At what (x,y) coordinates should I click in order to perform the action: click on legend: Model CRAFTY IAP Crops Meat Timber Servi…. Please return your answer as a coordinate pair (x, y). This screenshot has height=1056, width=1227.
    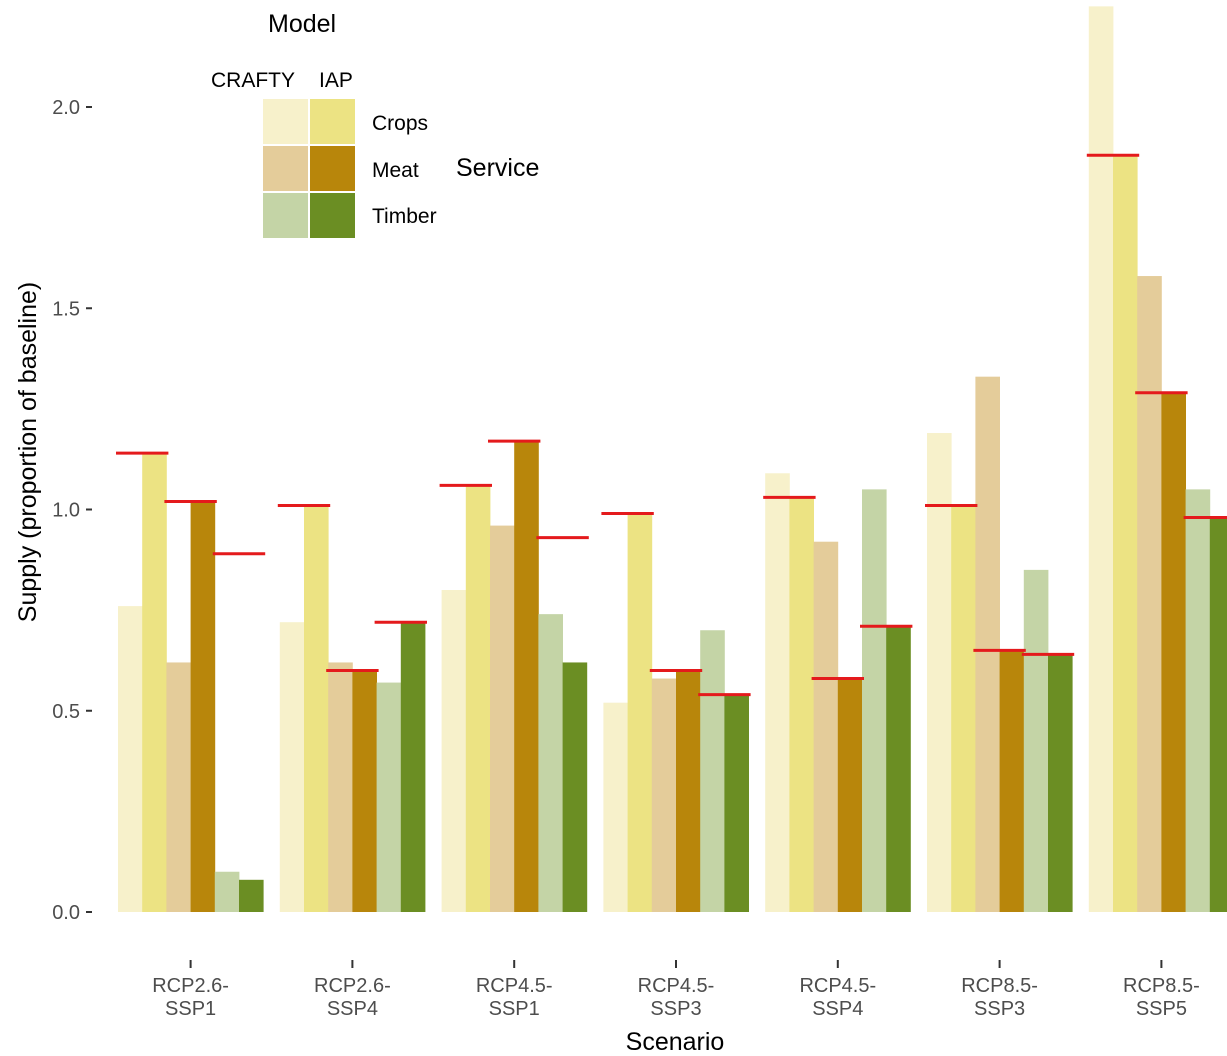
    Looking at the image, I should click on (375, 124).